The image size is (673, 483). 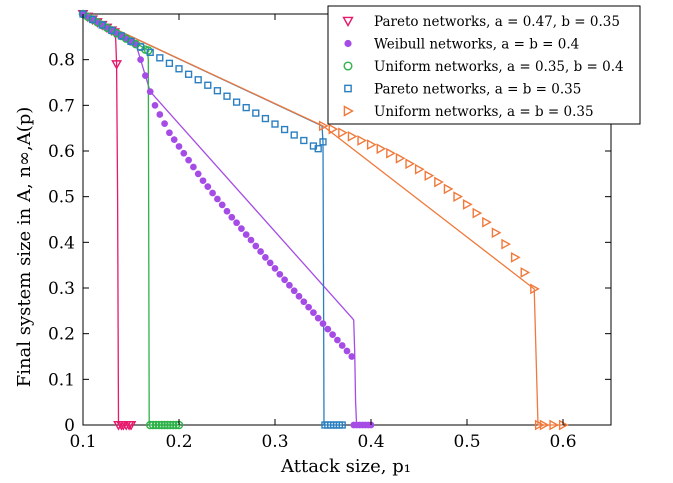 I want to click on y-tick-label: 0.1, so click(x=61, y=380).